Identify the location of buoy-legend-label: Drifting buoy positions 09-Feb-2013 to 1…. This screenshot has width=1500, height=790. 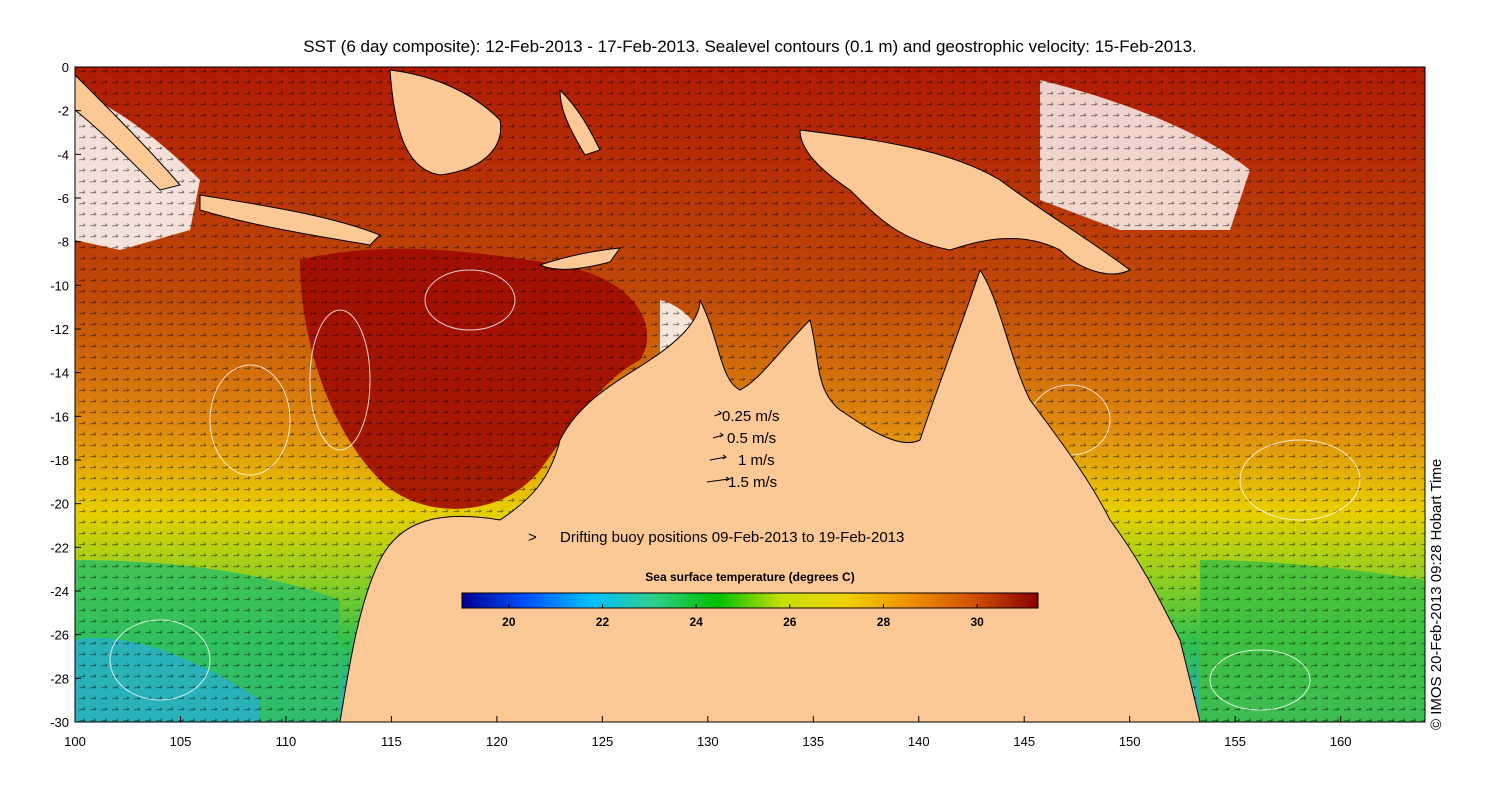
(732, 537).